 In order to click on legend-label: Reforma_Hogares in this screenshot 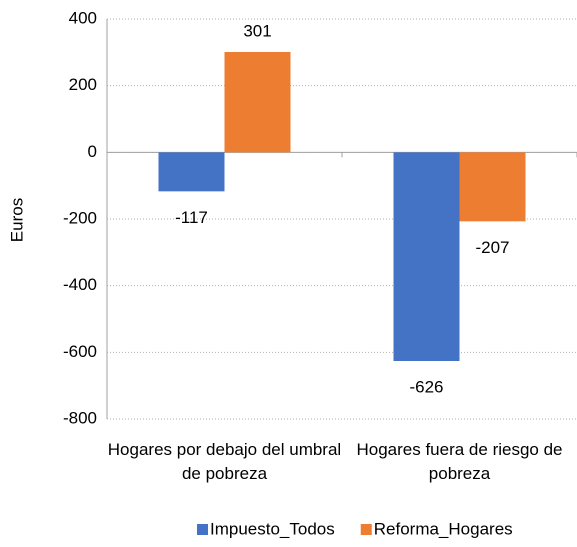, I will do `click(443, 528)`.